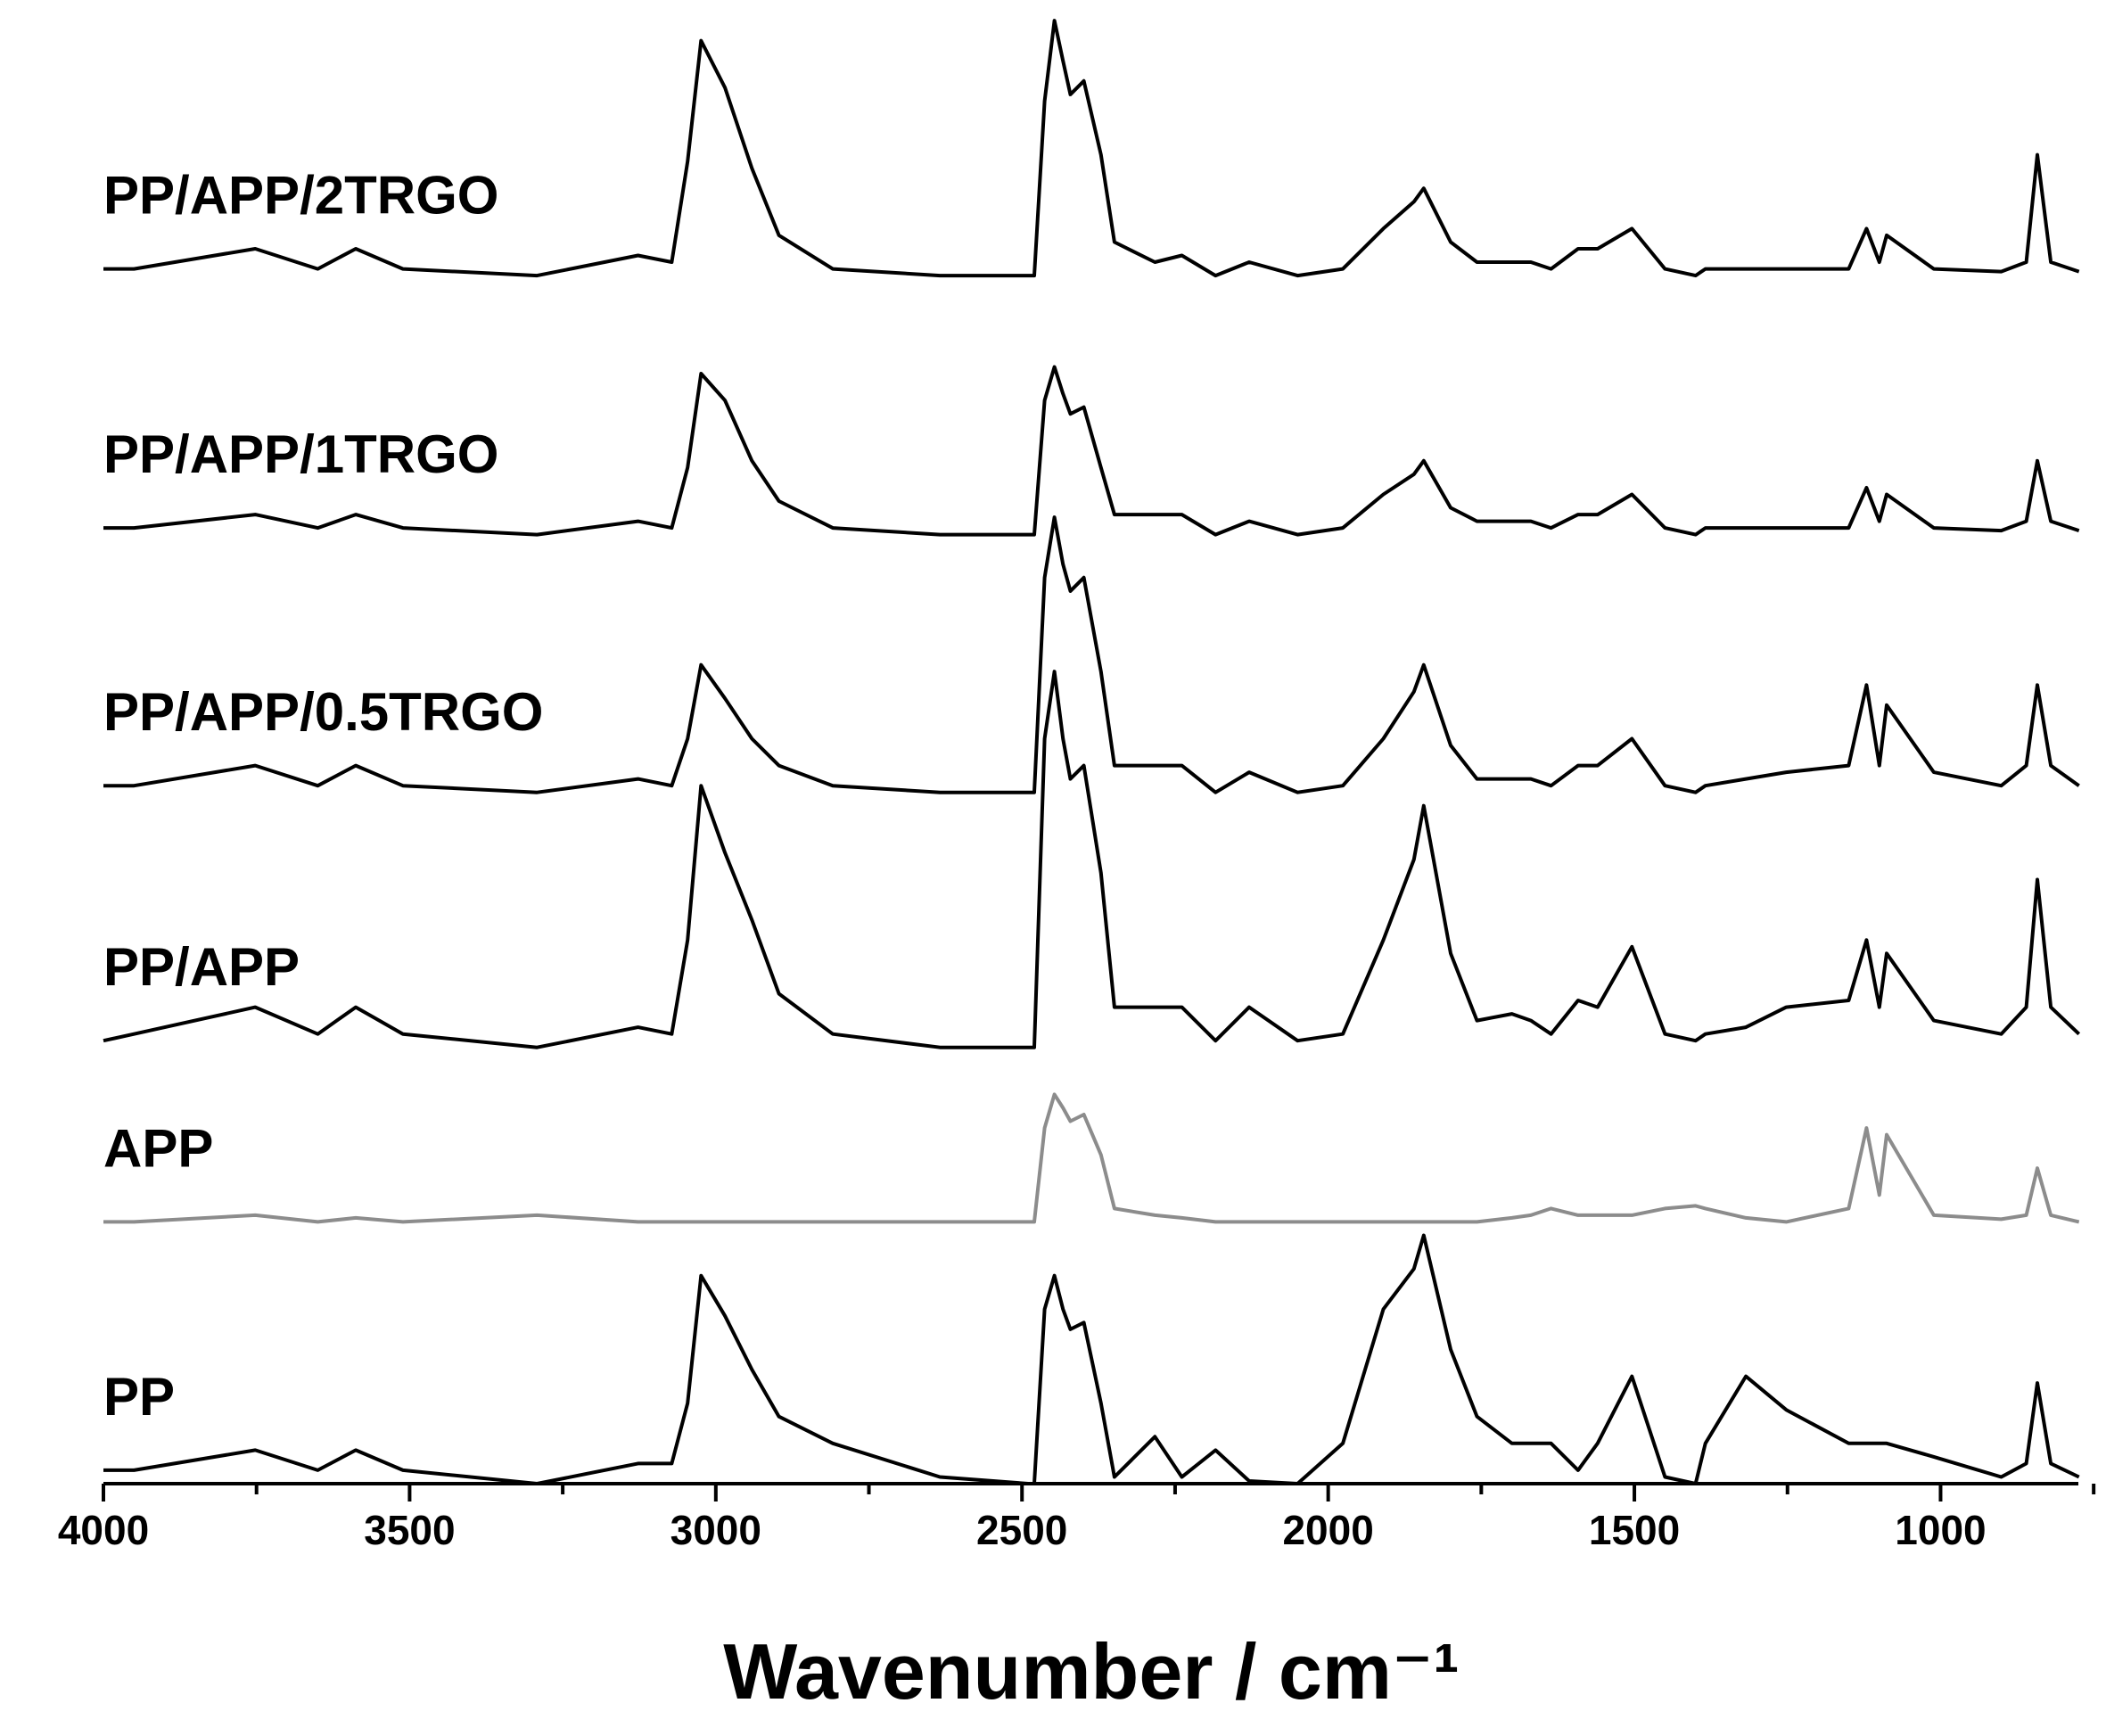 This screenshot has height=1736, width=2106. I want to click on series-label: PP/APP, so click(202, 967).